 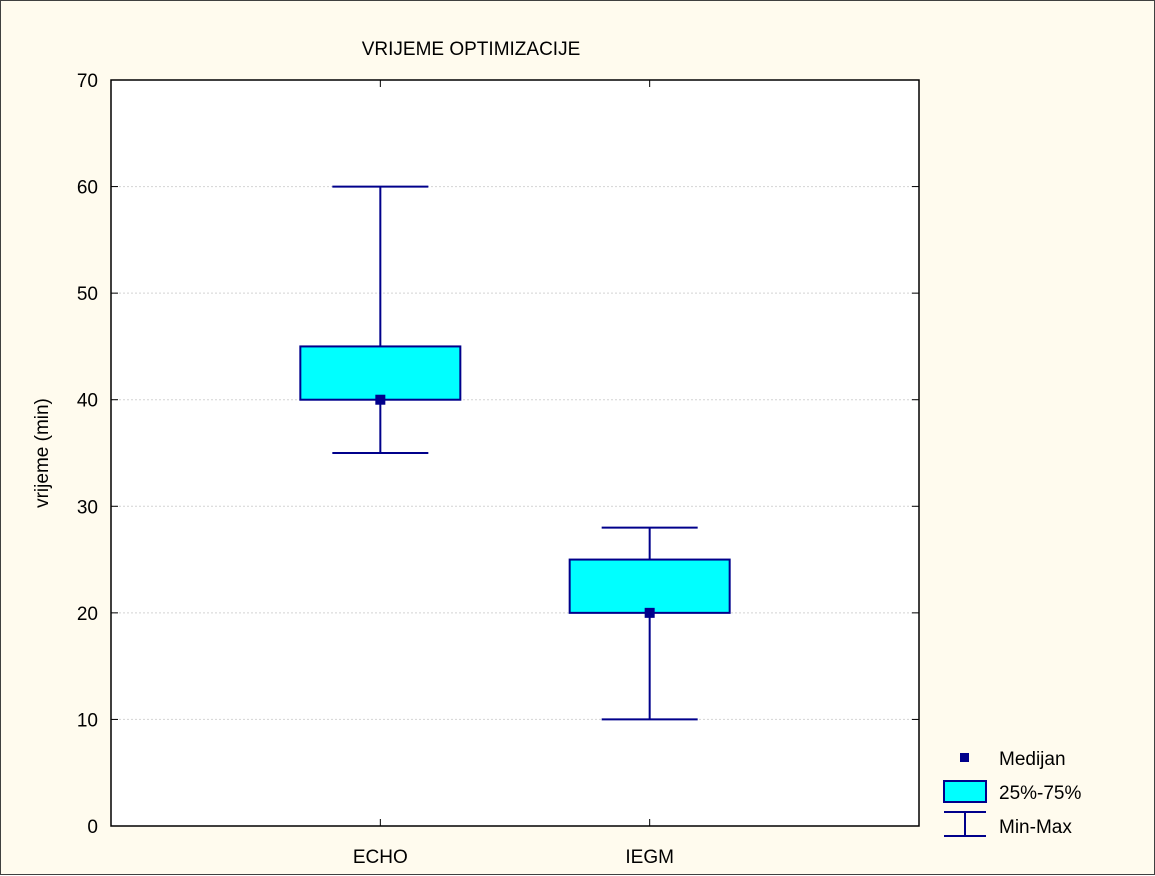 I want to click on y-tick-label: 70, so click(x=87, y=81).